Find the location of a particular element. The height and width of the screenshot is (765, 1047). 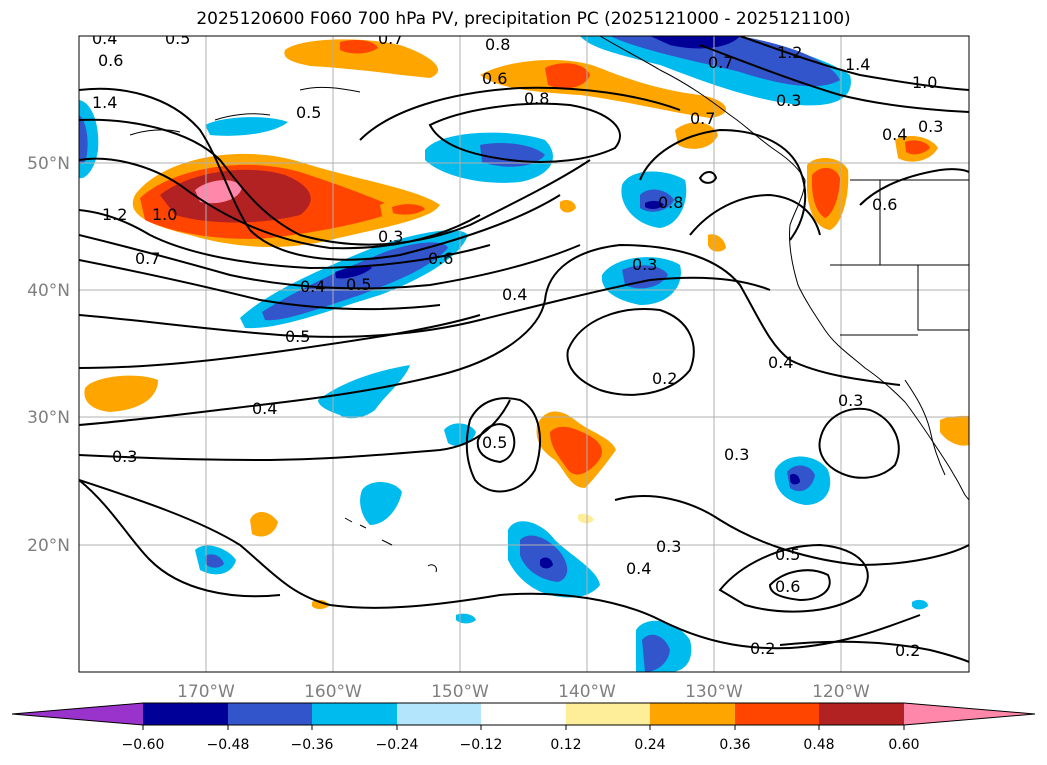

lon-label: 150°W is located at coordinates (460, 692).